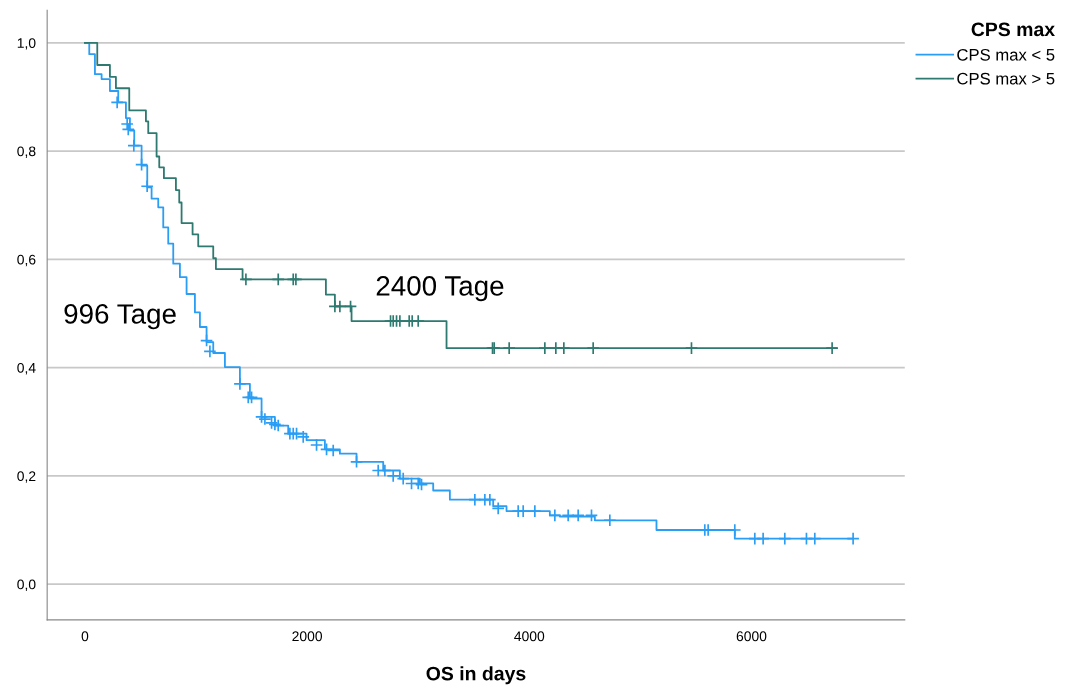  What do you see at coordinates (440, 289) in the screenshot?
I see `annotation: 2400 Tage` at bounding box center [440, 289].